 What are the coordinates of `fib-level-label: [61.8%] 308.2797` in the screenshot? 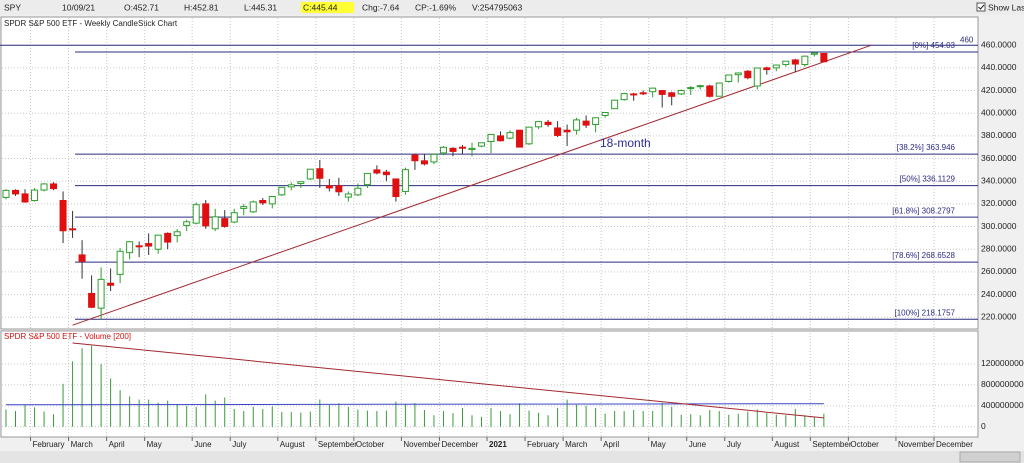 It's located at (923, 210).